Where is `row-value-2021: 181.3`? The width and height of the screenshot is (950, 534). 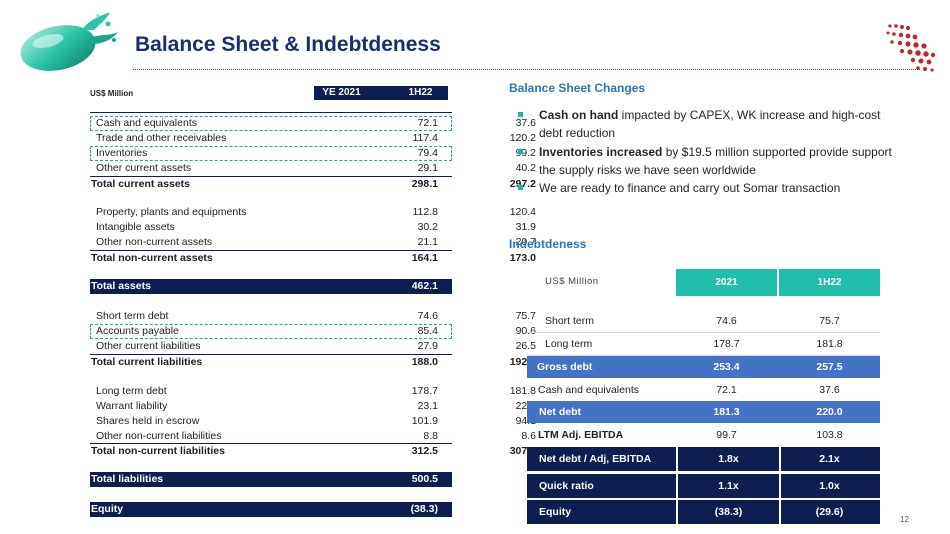
row-value-2021: 181.3 is located at coordinates (726, 412).